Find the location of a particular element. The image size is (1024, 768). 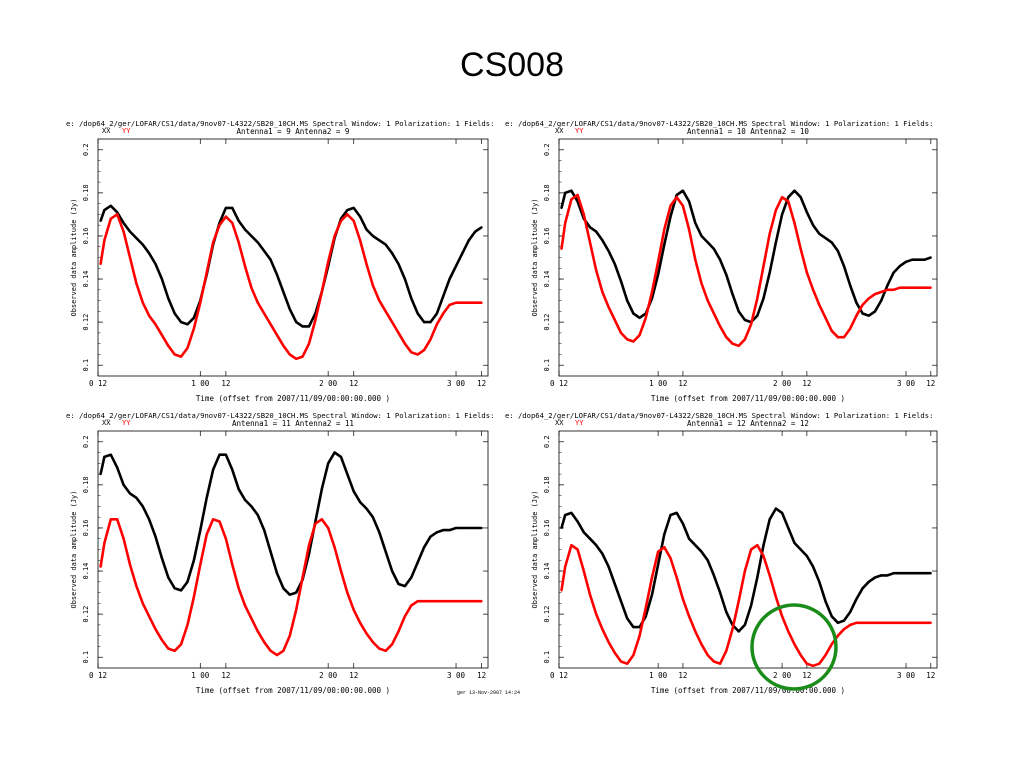

x-tick-label: 1 00 is located at coordinates (200, 675).